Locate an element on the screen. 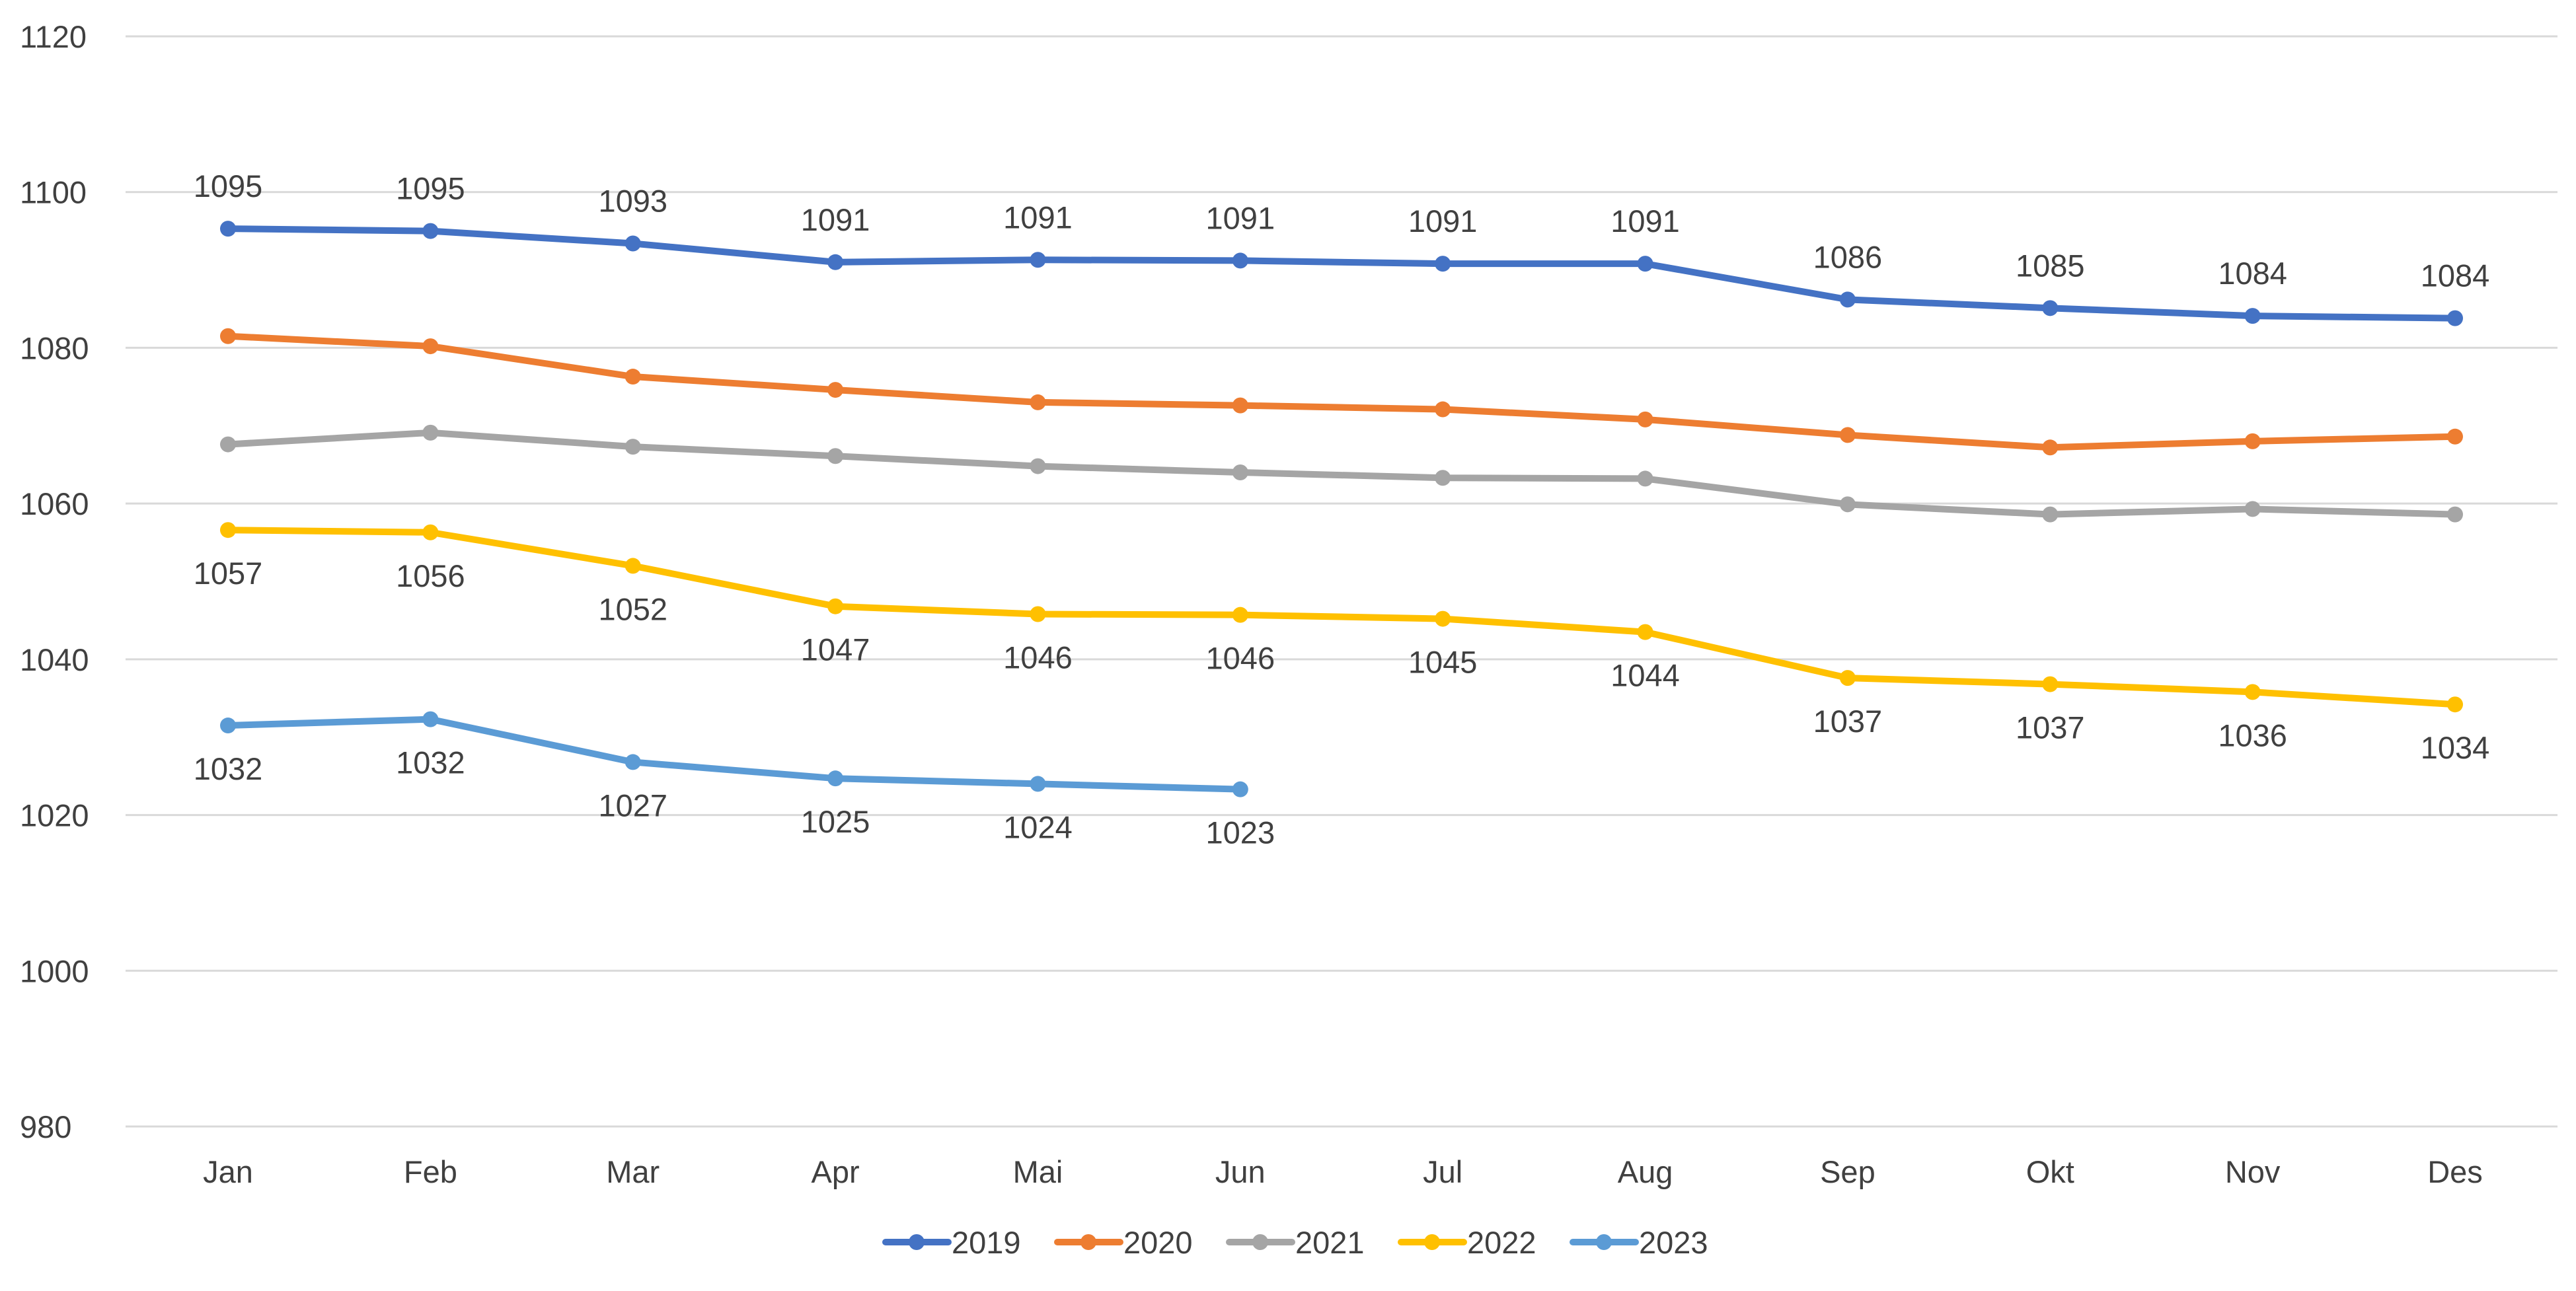 The image size is (2576, 1291). x-tick-label: Jan is located at coordinates (228, 1171).